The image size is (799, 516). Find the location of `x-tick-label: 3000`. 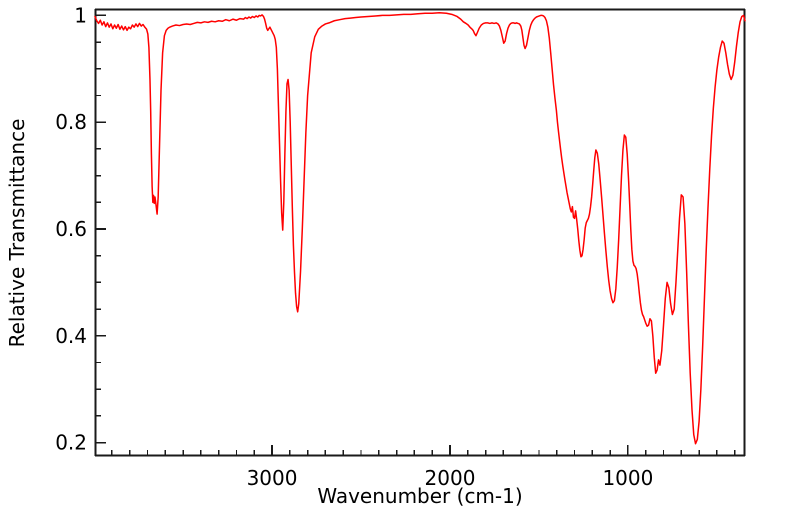

x-tick-label: 3000 is located at coordinates (272, 478).